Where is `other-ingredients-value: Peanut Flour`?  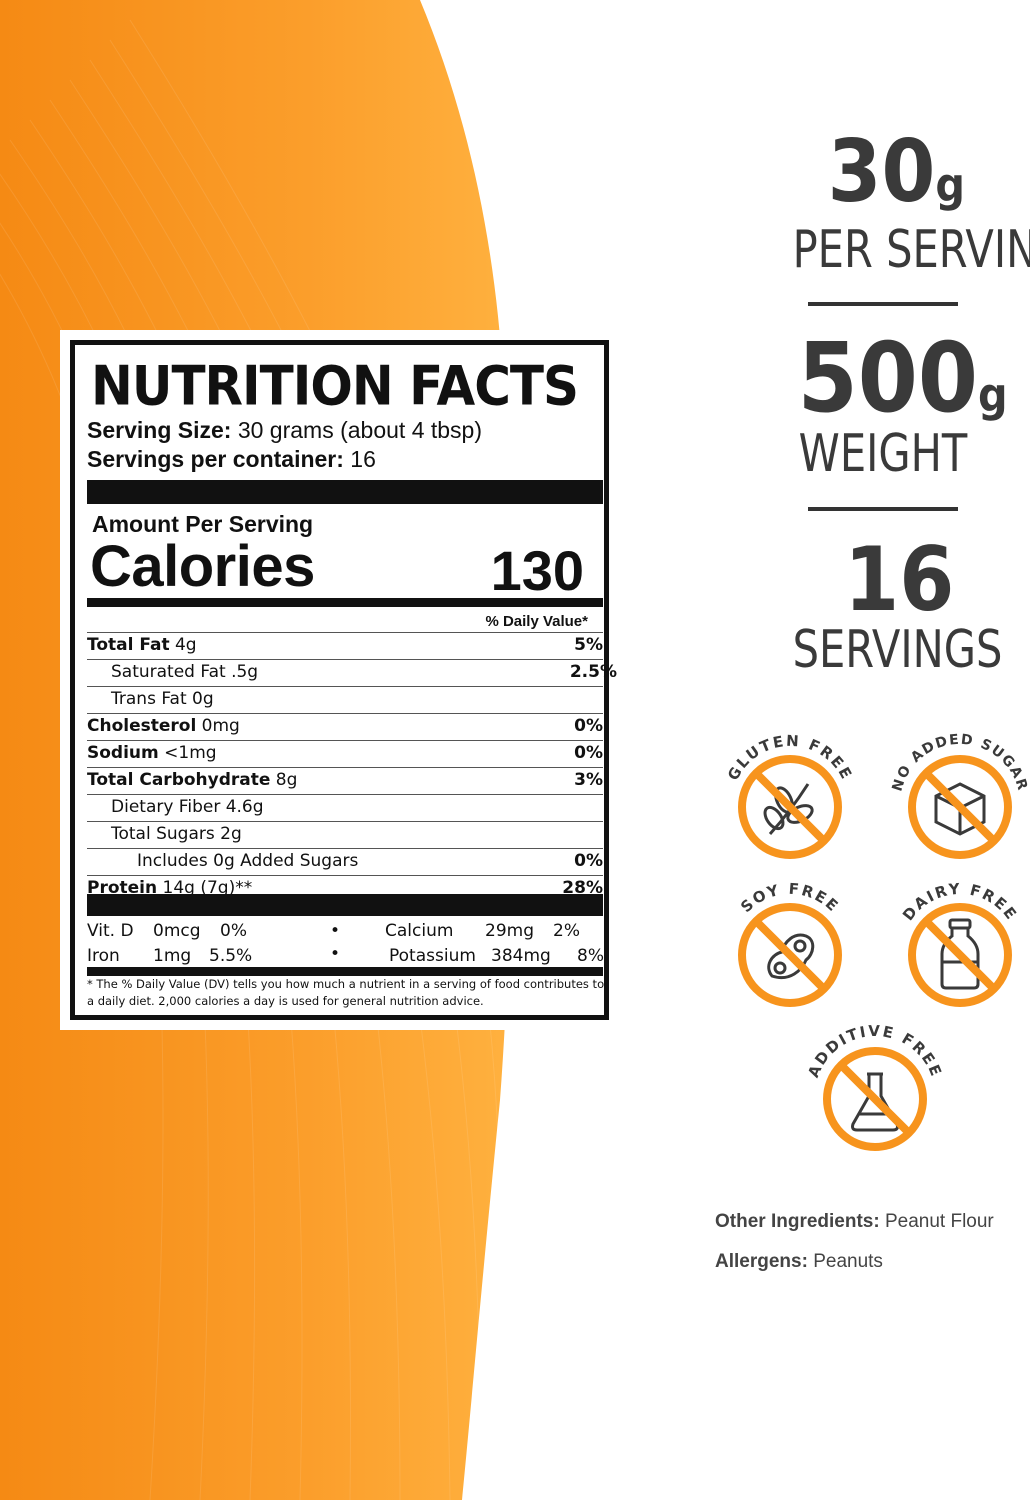
other-ingredients-value: Peanut Flour is located at coordinates (936, 1221).